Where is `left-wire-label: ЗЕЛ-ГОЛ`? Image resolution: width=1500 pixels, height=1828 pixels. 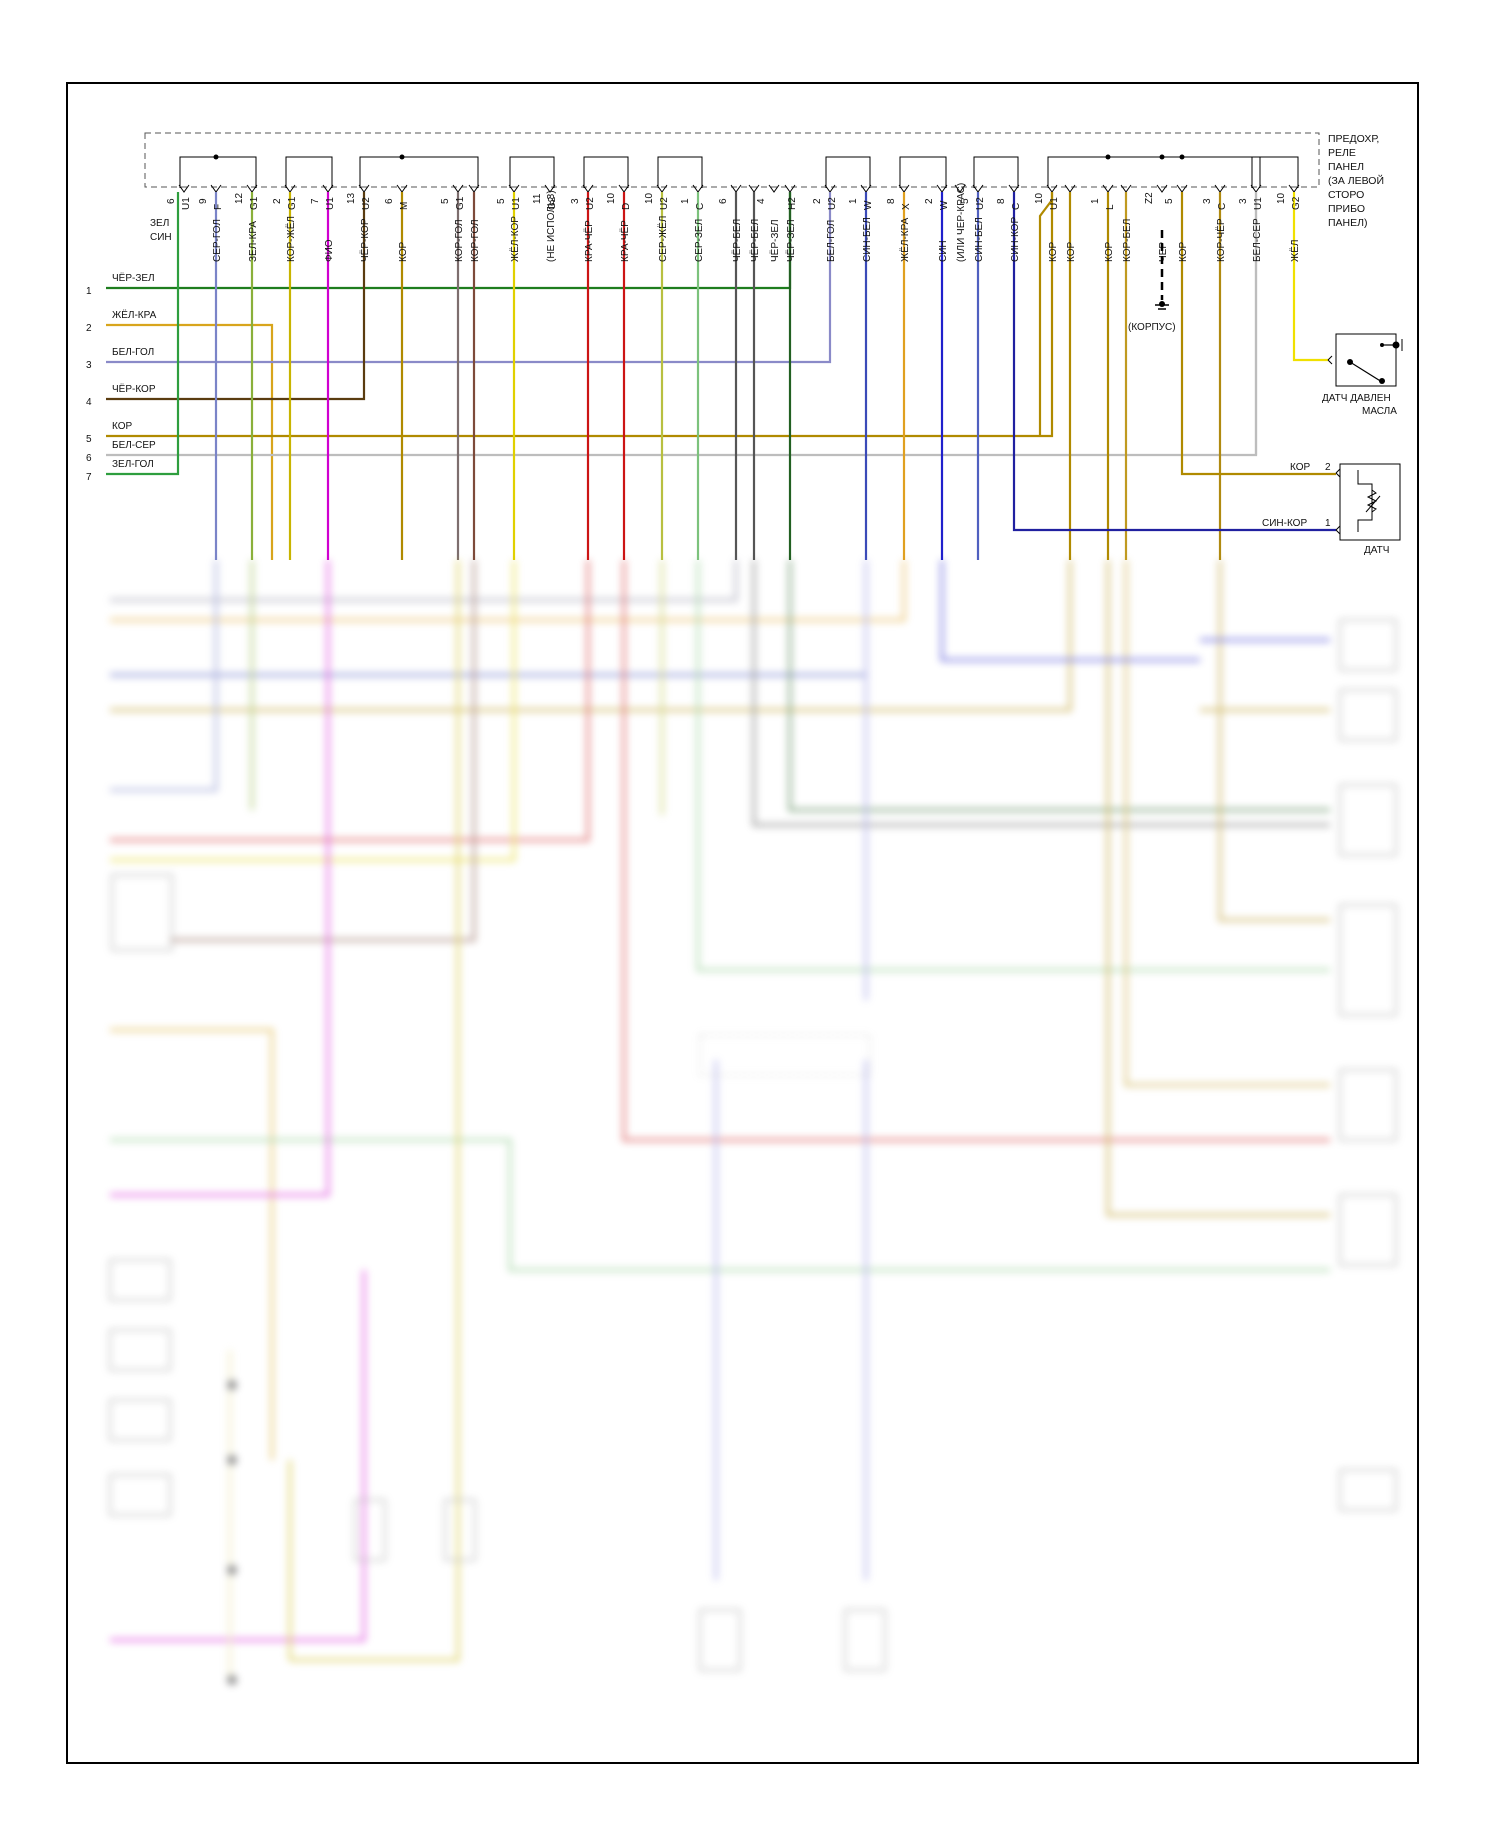 left-wire-label: ЗЕЛ-ГОЛ is located at coordinates (133, 464).